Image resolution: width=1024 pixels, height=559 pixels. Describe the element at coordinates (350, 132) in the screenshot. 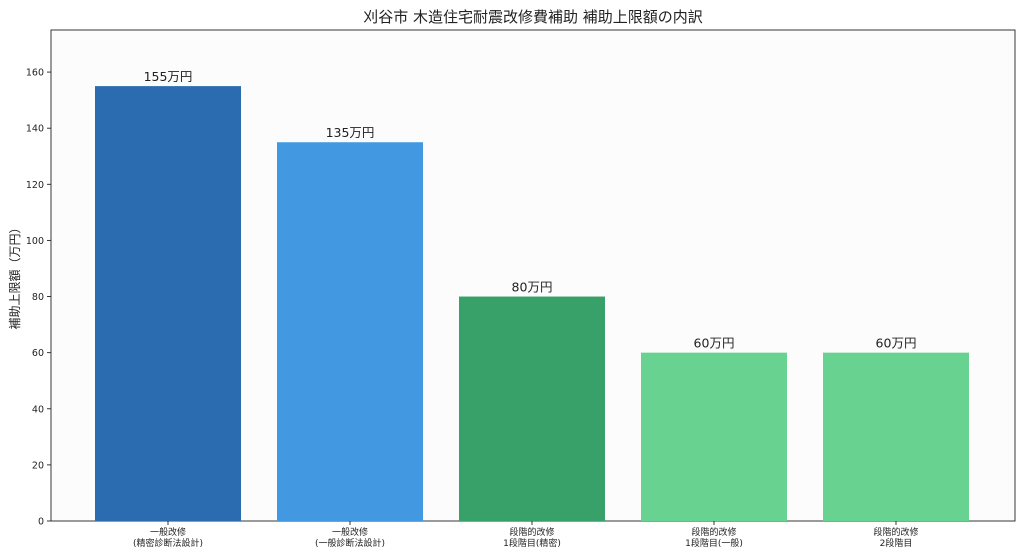

I see `data-label: 135万円` at that location.